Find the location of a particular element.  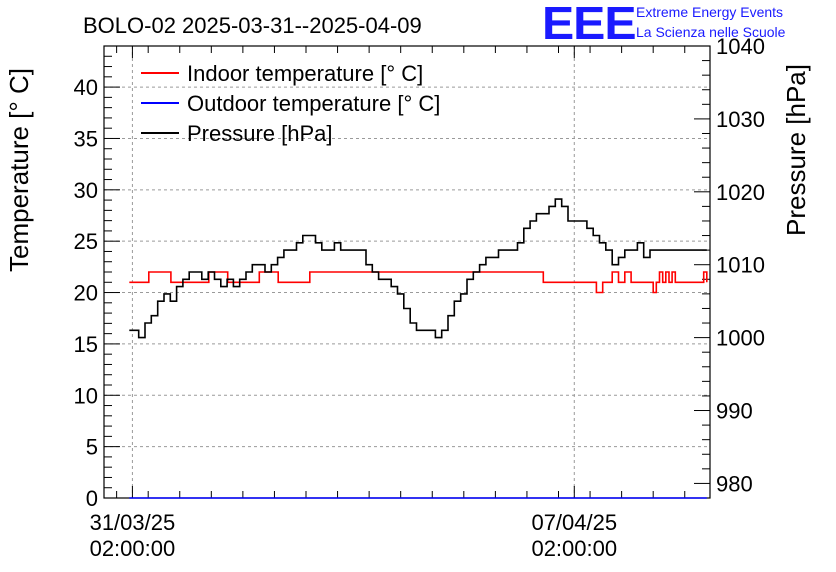

right-tick-label: 1020 is located at coordinates (740, 192).